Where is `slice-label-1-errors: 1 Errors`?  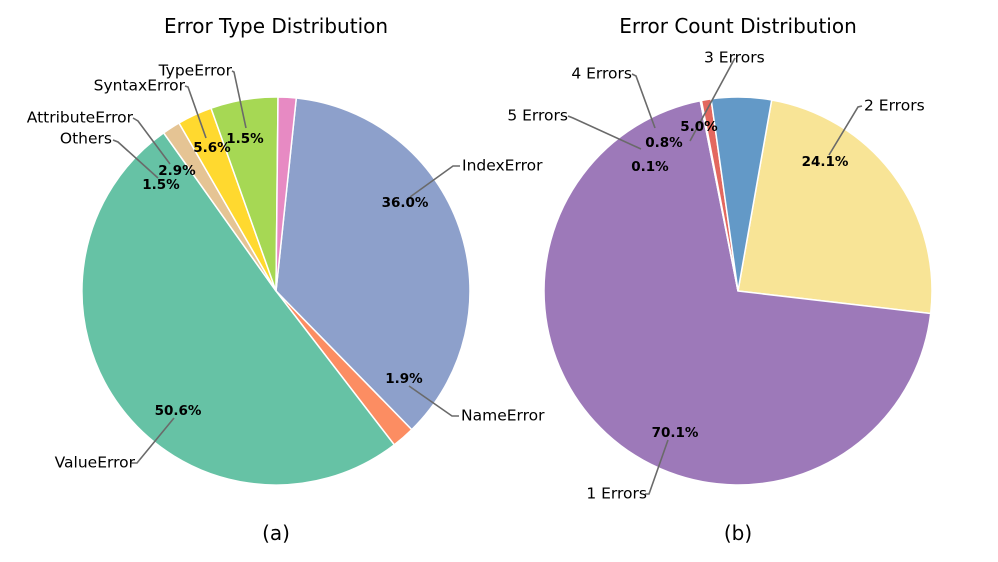 slice-label-1-errors: 1 Errors is located at coordinates (616, 494).